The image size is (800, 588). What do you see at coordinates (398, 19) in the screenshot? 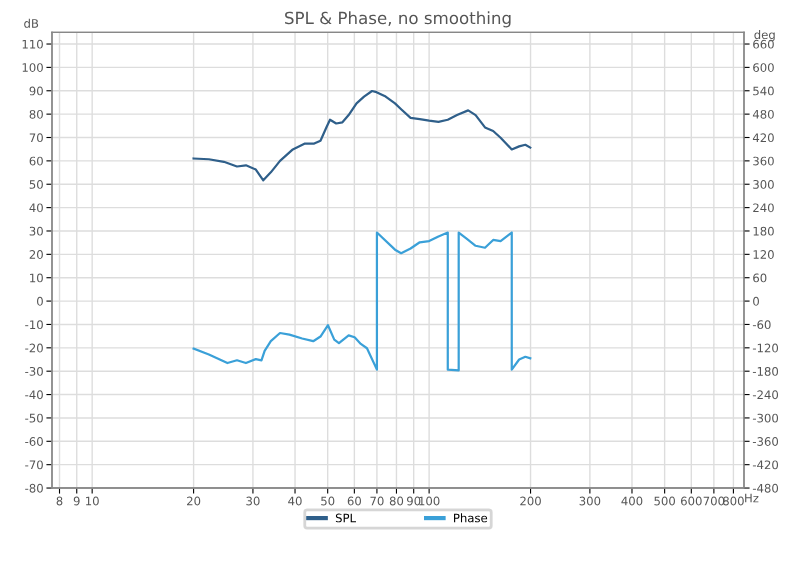
I see `chart-title: SPL & Phase, no smoothing` at bounding box center [398, 19].